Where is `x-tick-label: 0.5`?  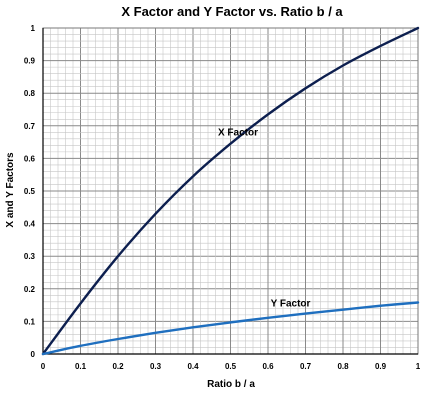 x-tick-label: 0.5 is located at coordinates (231, 366).